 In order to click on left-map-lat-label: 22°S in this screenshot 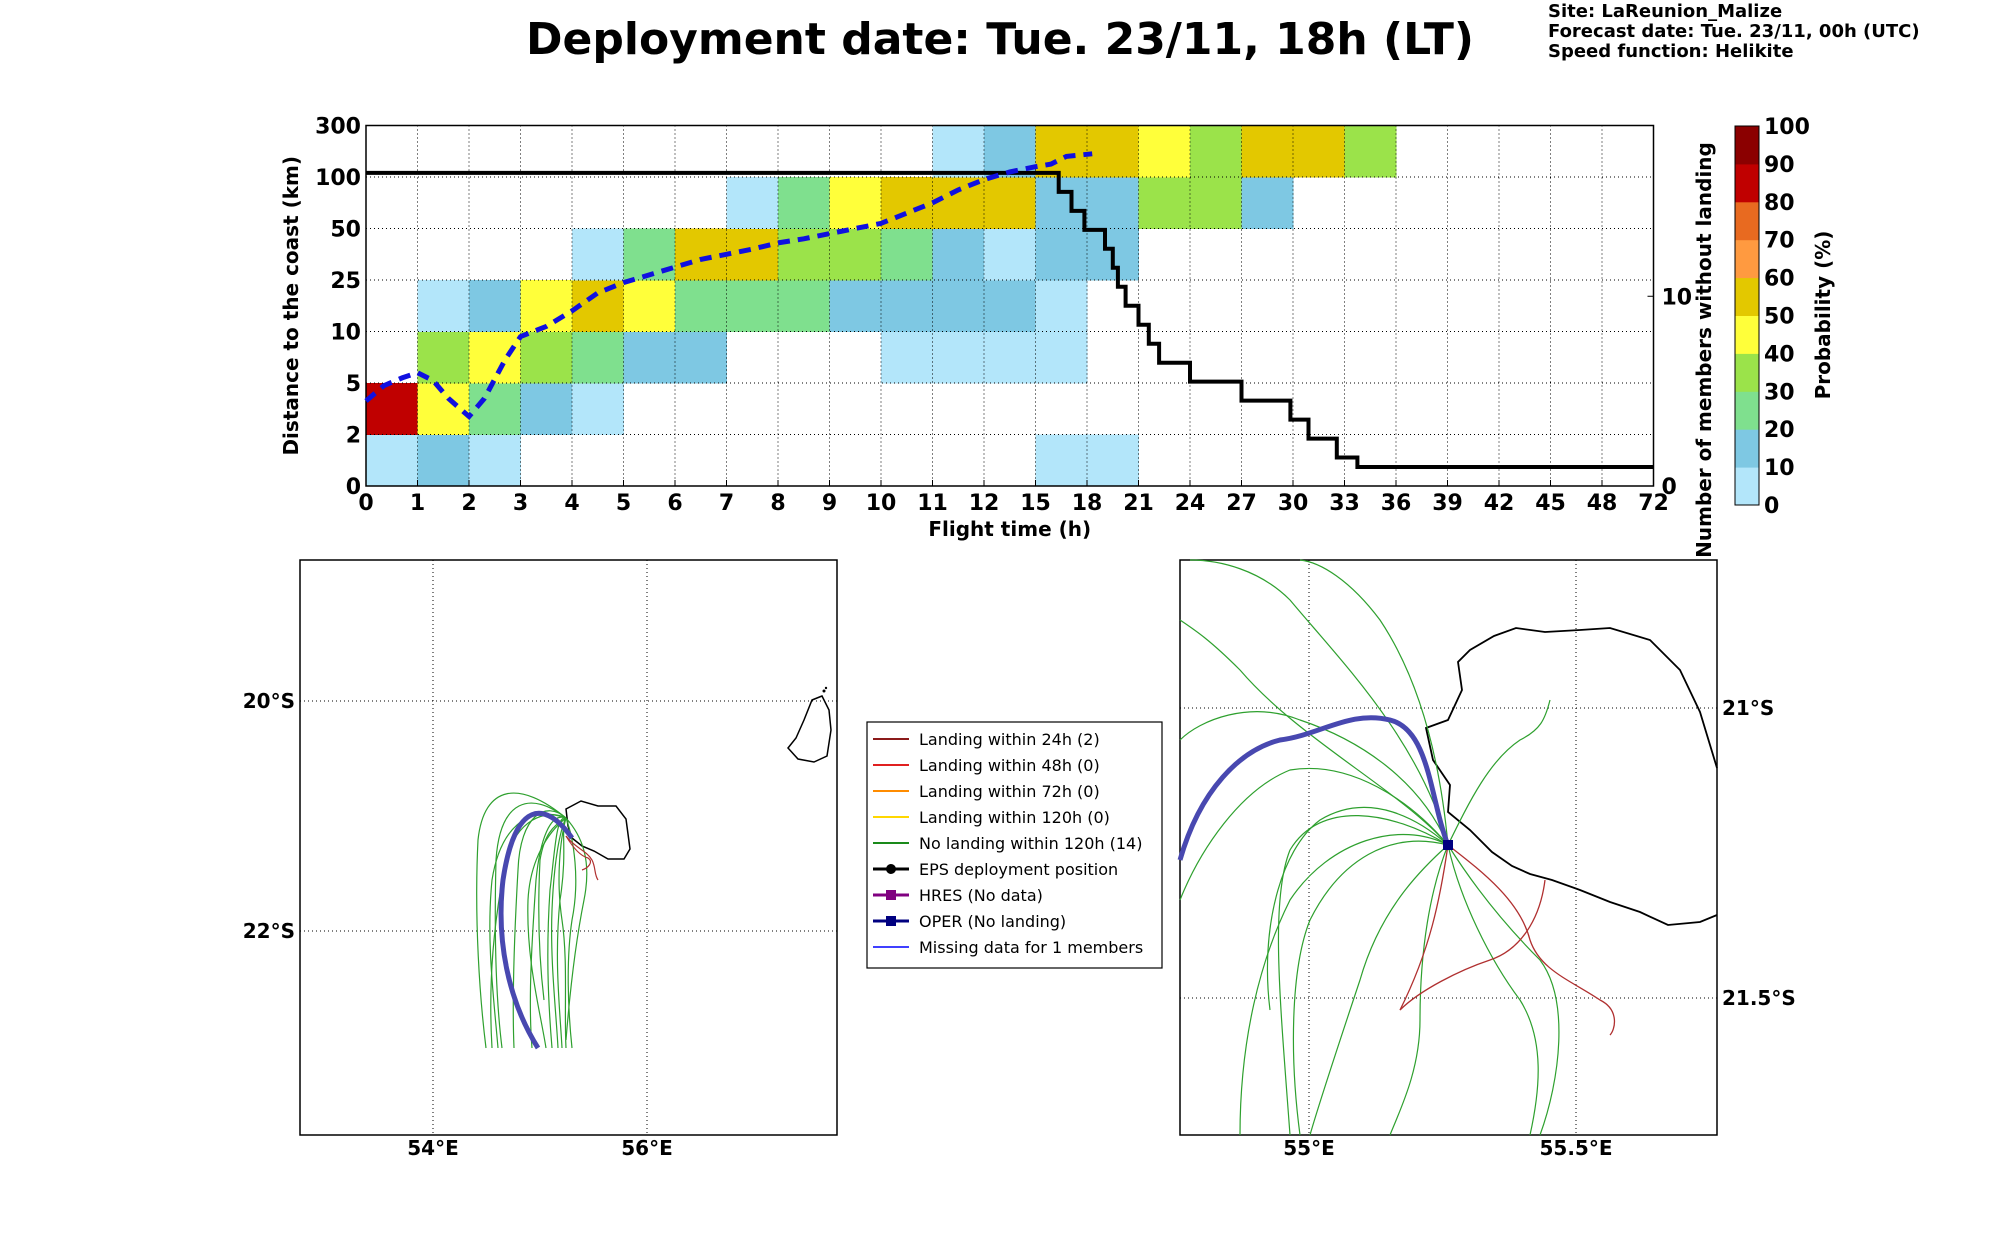, I will do `click(269, 931)`.